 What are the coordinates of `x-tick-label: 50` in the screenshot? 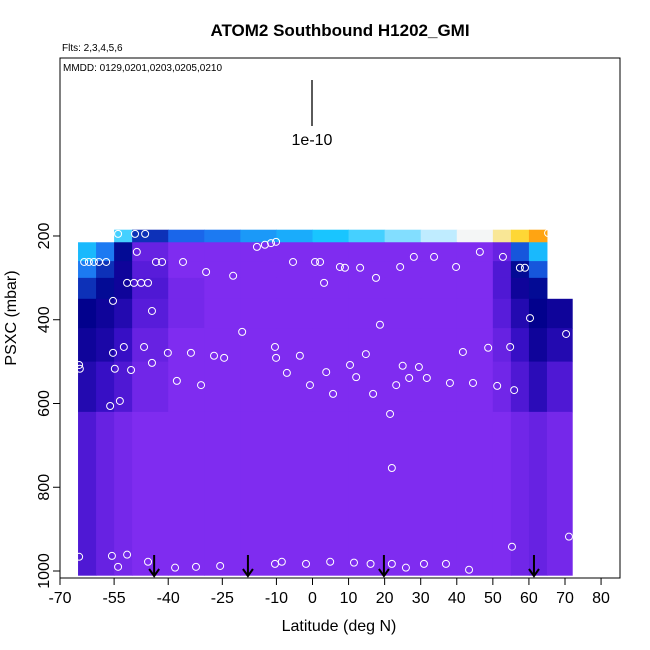 It's located at (493, 598).